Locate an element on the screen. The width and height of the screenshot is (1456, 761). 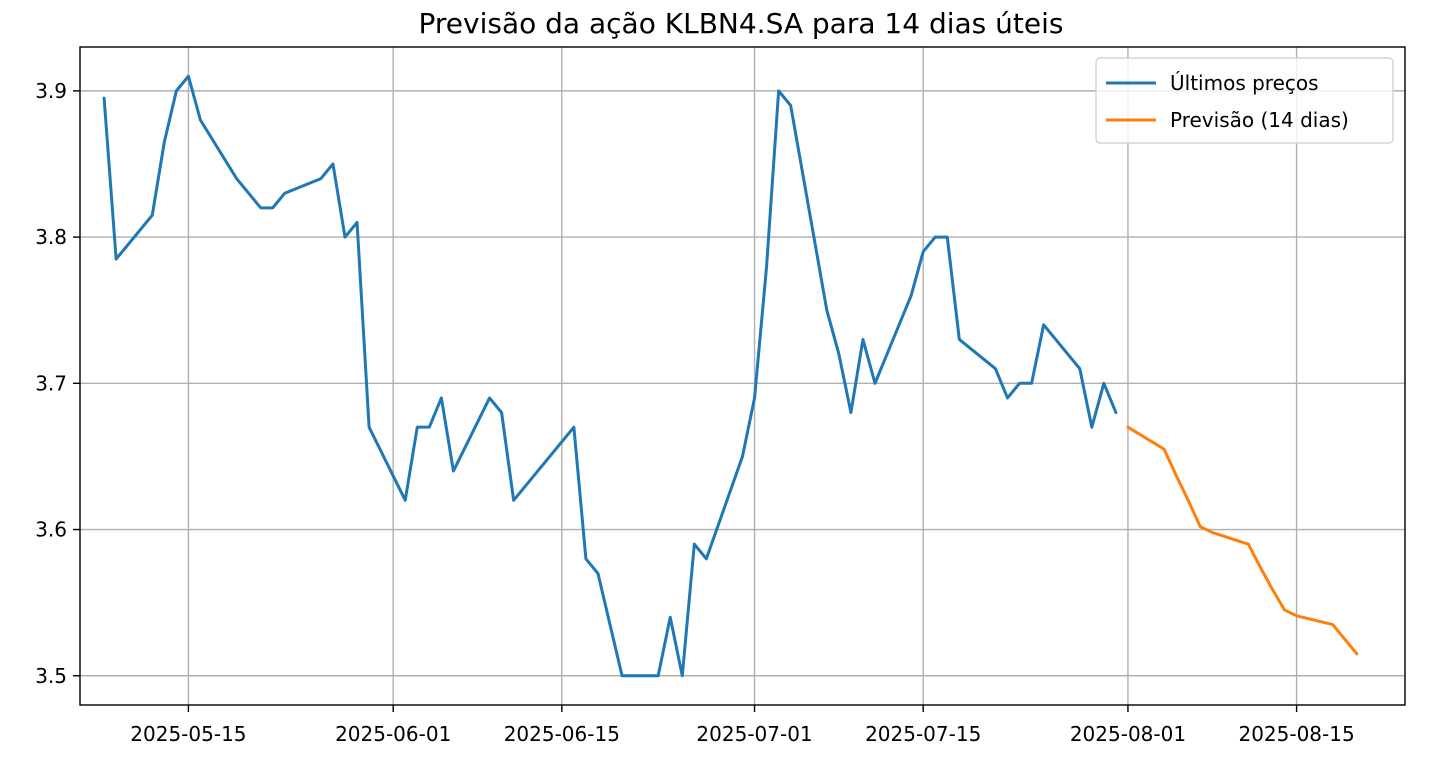
legend: Últimos preços Previsão (14 dias) is located at coordinates (1244, 100).